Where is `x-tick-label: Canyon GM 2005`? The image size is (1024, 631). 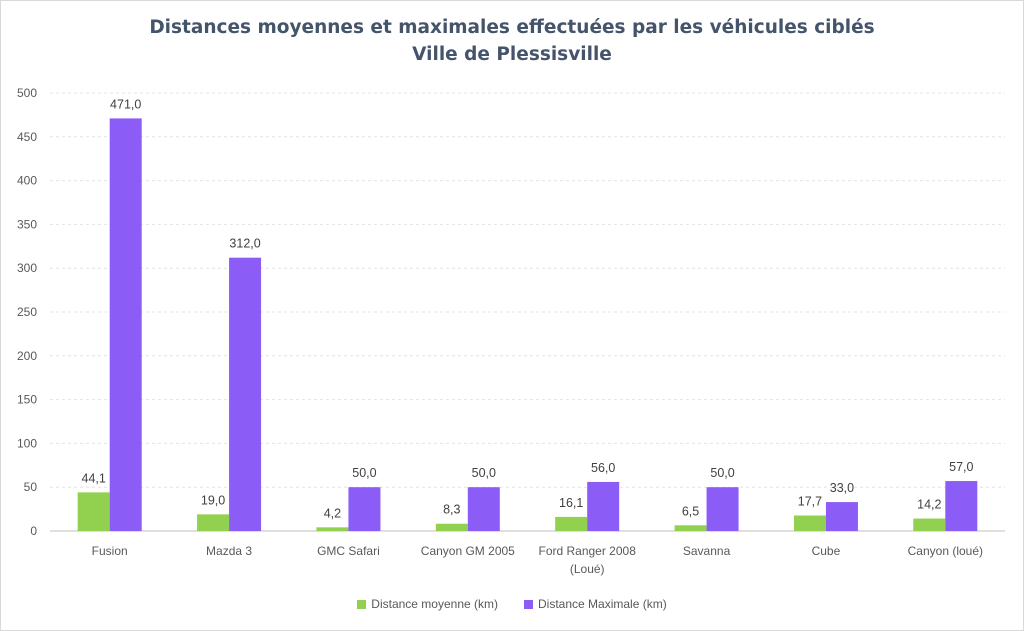
x-tick-label: Canyon GM 2005 is located at coordinates (468, 551).